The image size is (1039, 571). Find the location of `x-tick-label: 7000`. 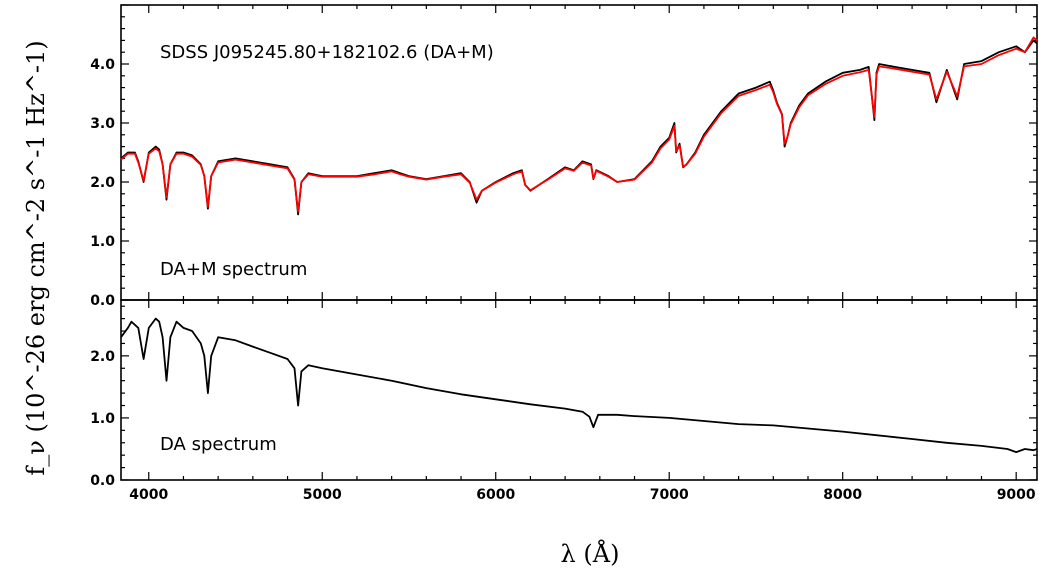

x-tick-label: 7000 is located at coordinates (669, 495).